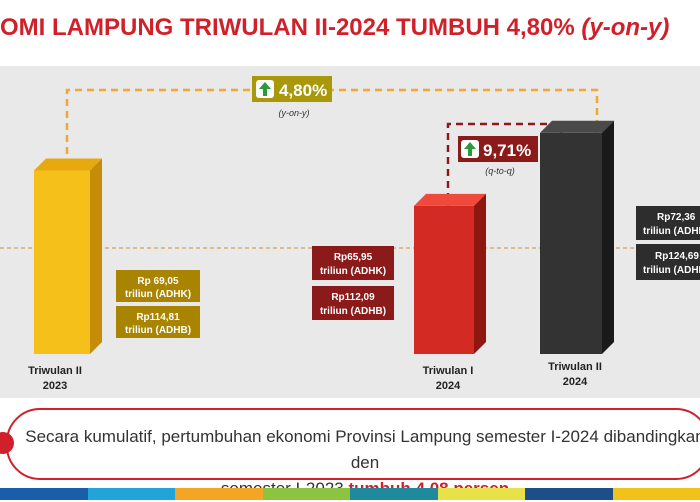 Image resolution: width=700 pixels, height=502 pixels. What do you see at coordinates (55, 386) in the screenshot?
I see `category-year-1: 2023` at bounding box center [55, 386].